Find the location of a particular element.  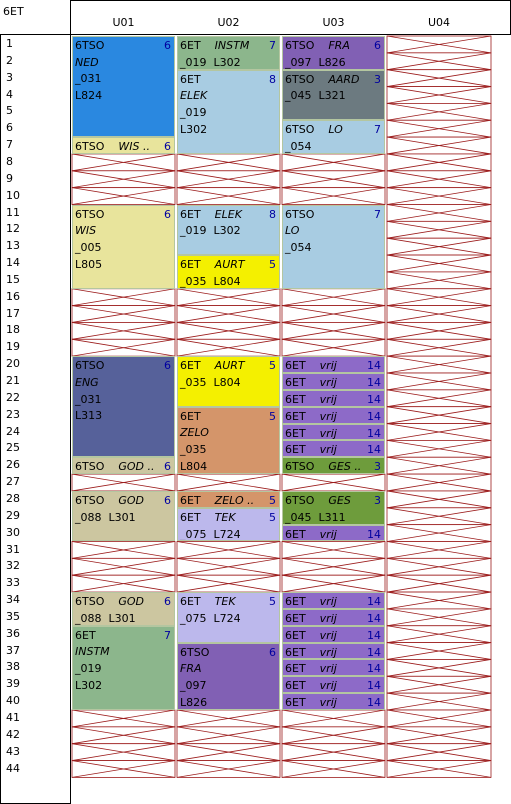

lesson-subject: TEK is located at coordinates (225, 517).